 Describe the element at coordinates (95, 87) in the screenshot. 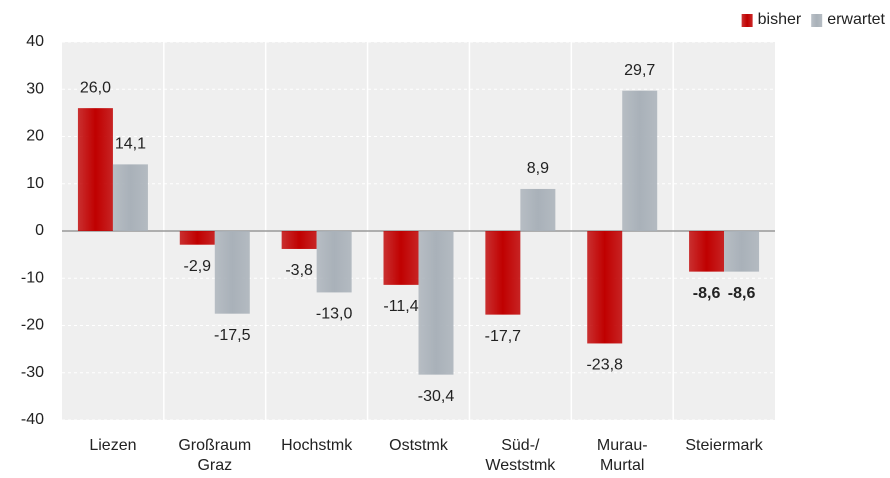

I see `value-label: 26,0` at that location.